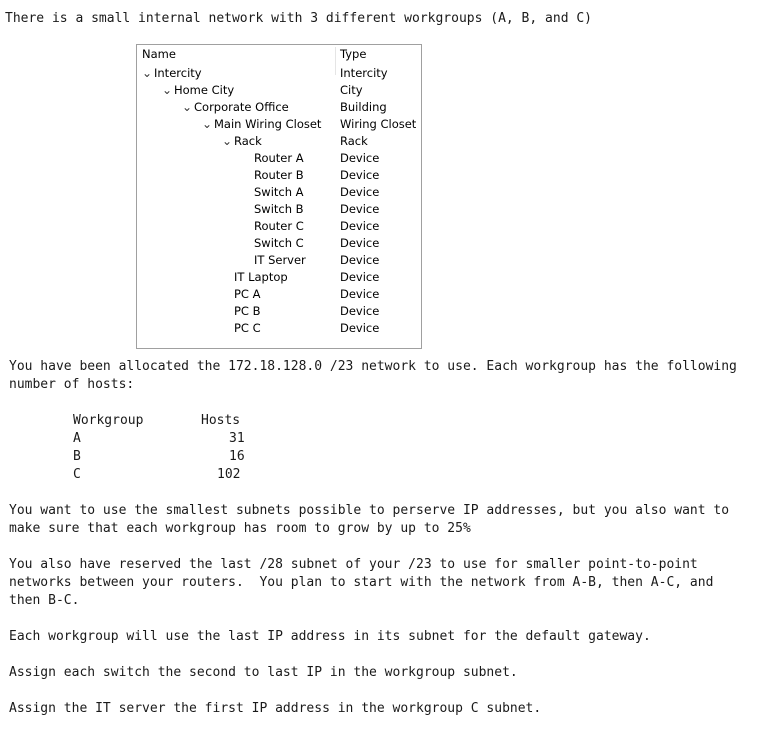  What do you see at coordinates (280, 260) in the screenshot?
I see `tree-item-label: IT Server` at bounding box center [280, 260].